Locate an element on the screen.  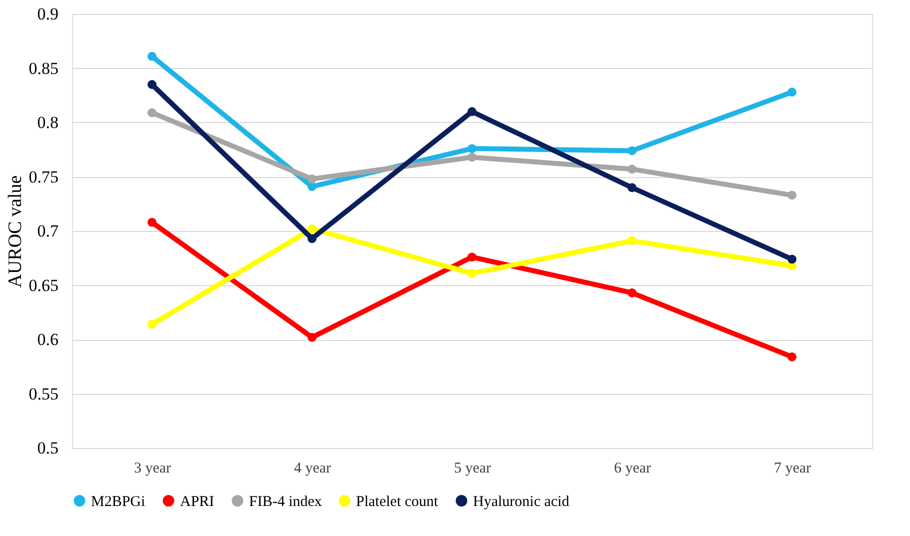
y-axis-title: AUROC value is located at coordinates (15, 231).